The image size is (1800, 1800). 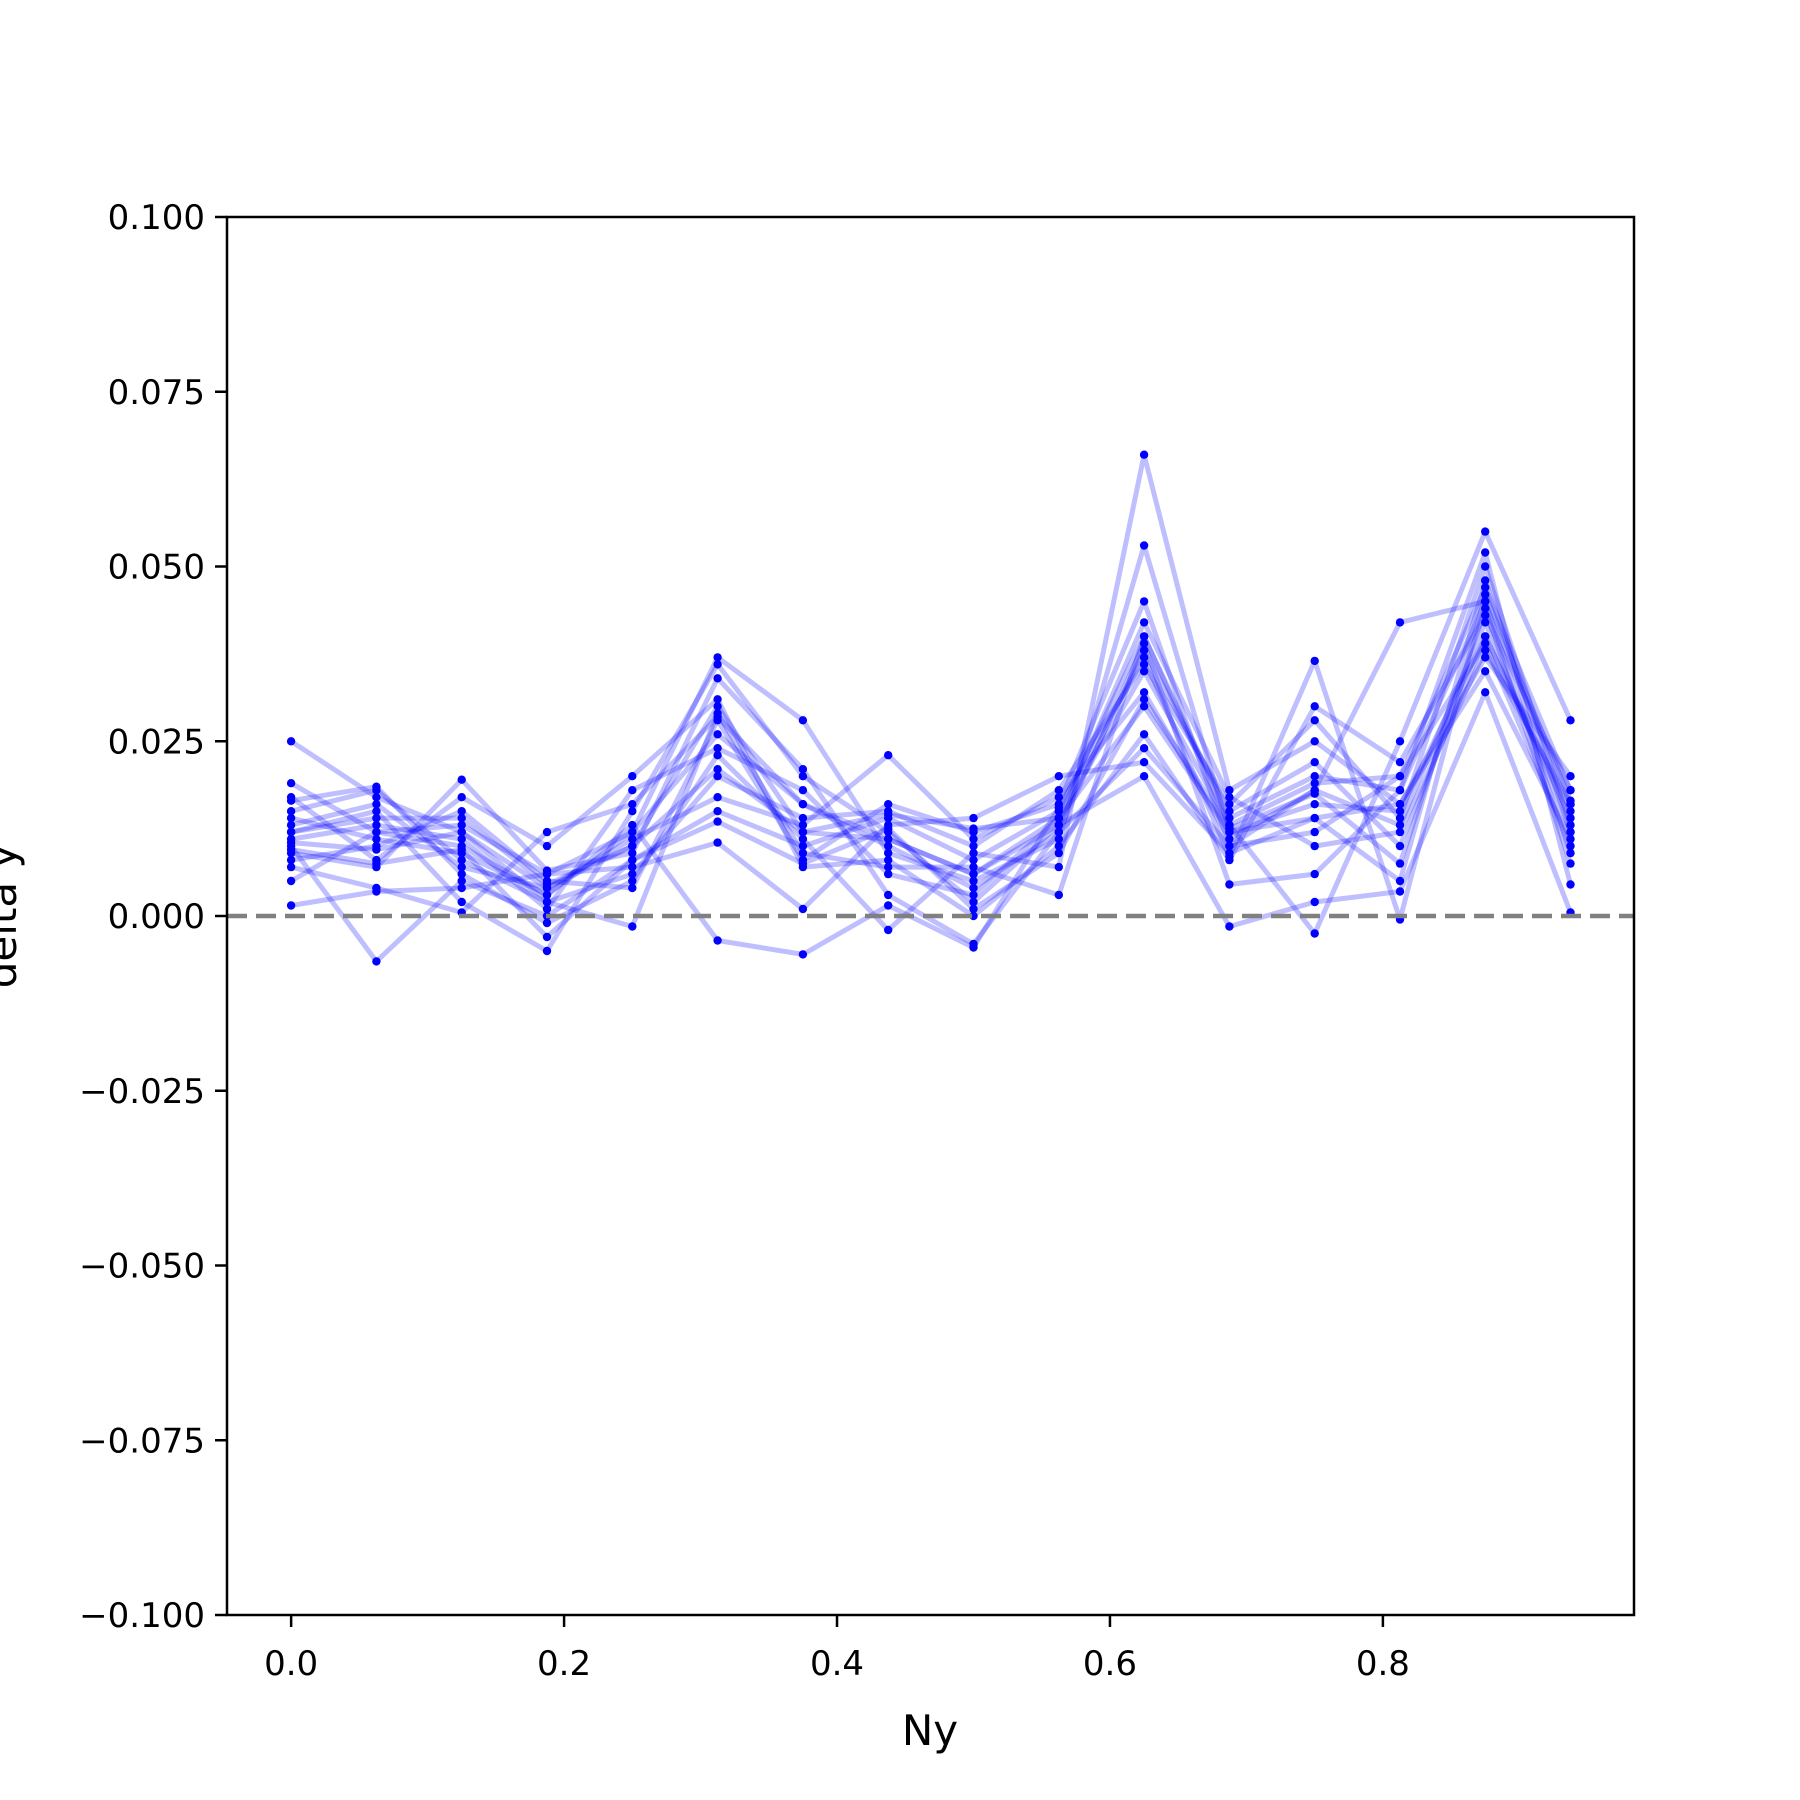 What do you see at coordinates (156, 393) in the screenshot?
I see `y-tick-label: 0.075` at bounding box center [156, 393].